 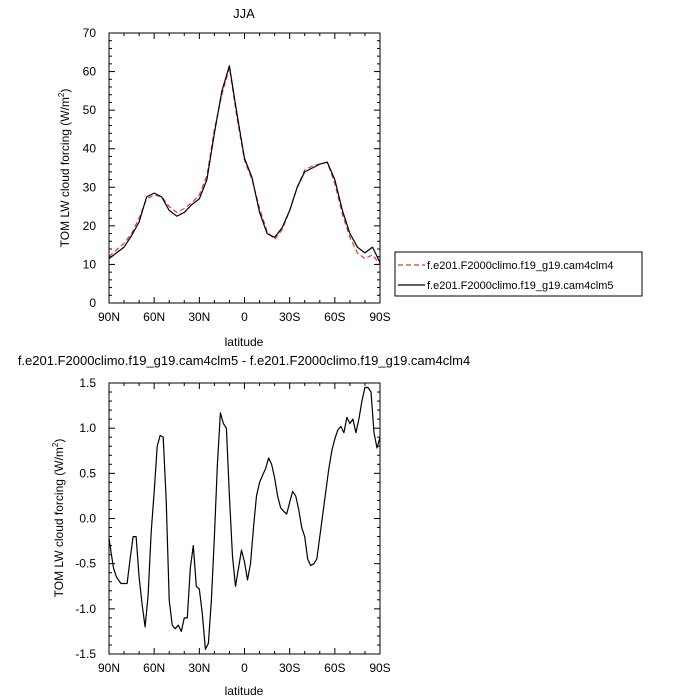 I want to click on bottom-chart-series-group, so click(x=244, y=518).